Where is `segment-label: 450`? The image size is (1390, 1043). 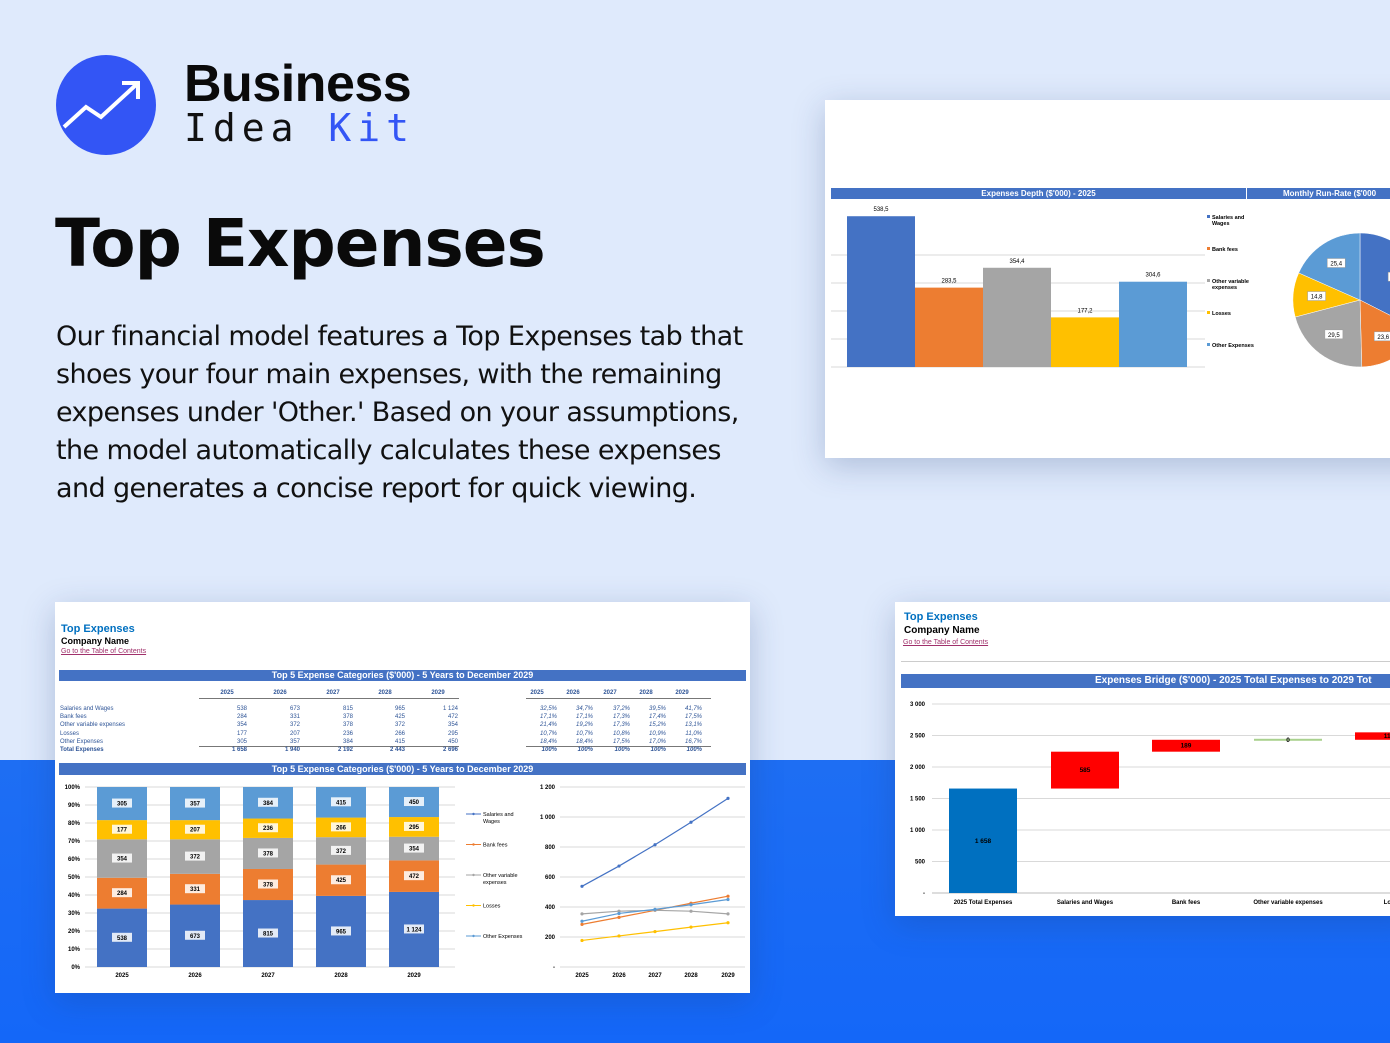
segment-label: 450 is located at coordinates (414, 803).